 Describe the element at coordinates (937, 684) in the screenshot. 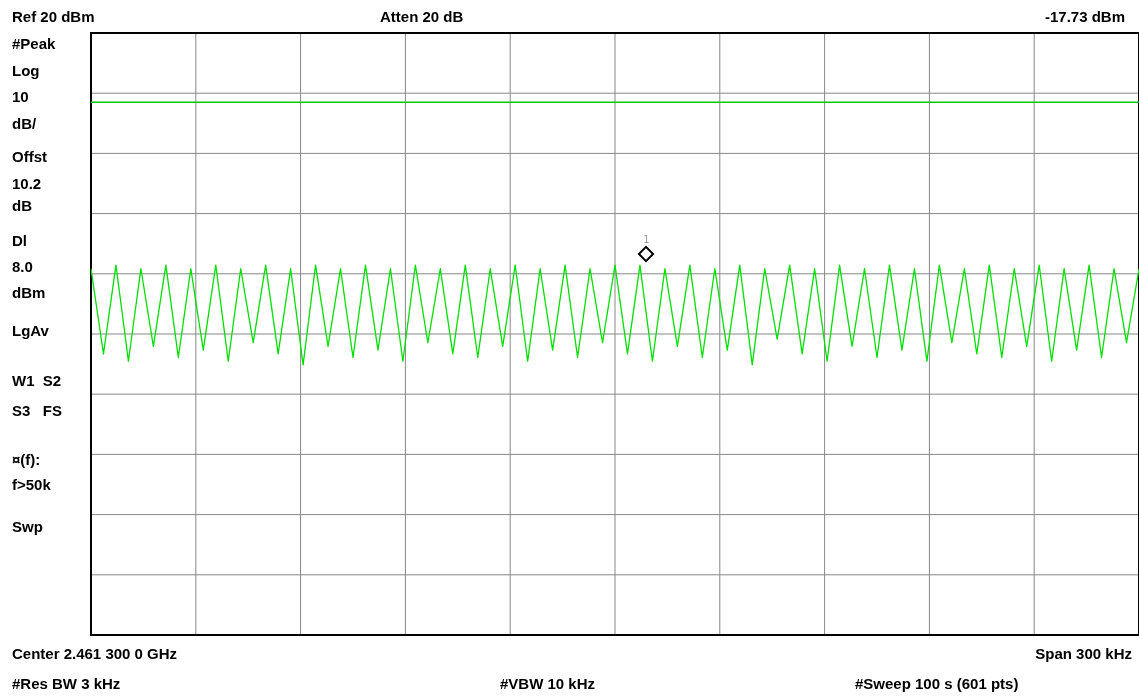

I see `text: #Sweep 100 s (601 pts)` at that location.